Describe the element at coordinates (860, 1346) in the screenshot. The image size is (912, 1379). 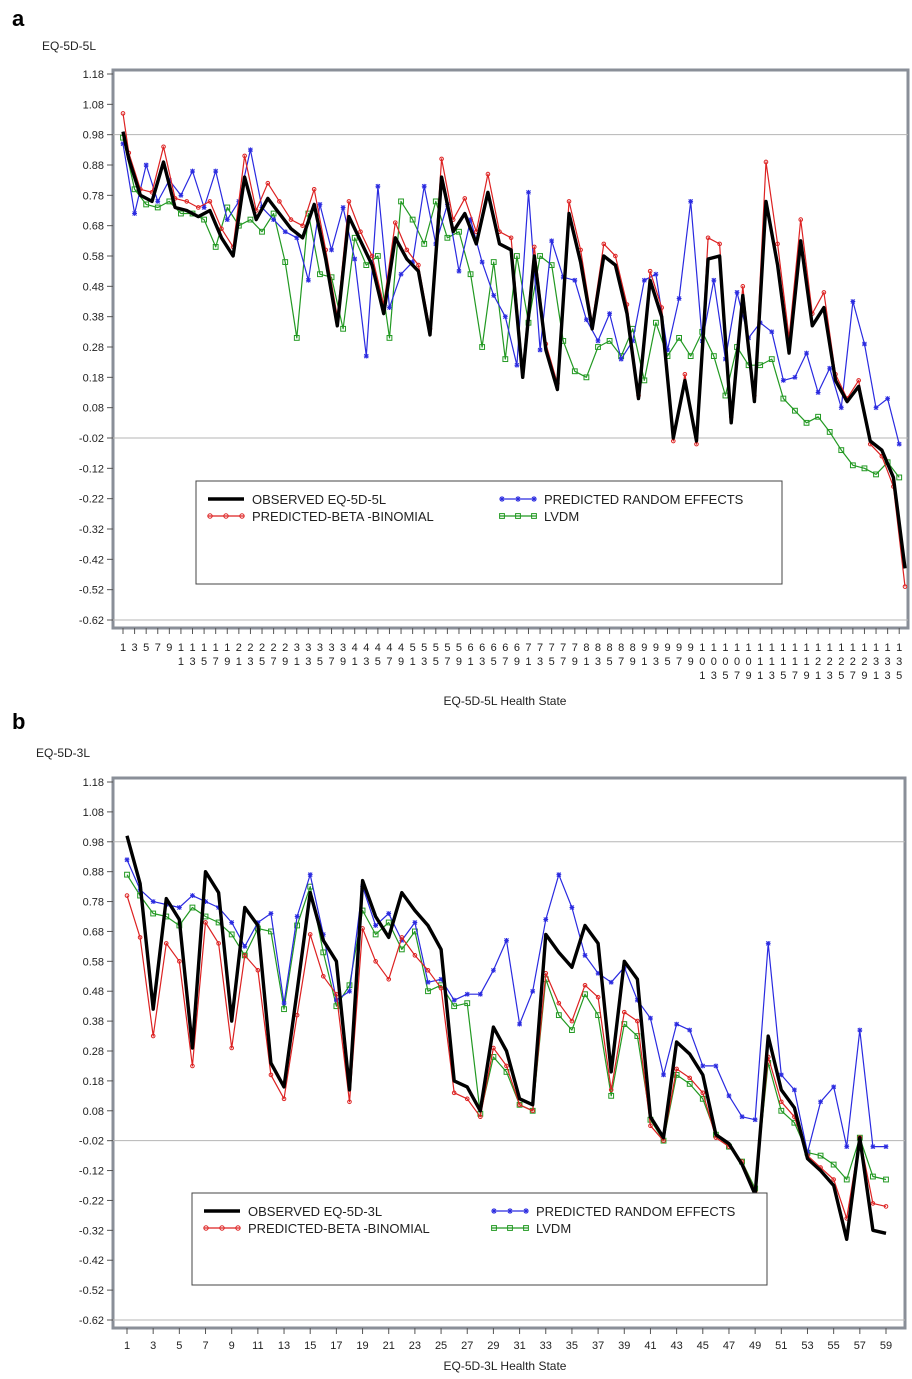
I see `x-tick-label: 57` at that location.